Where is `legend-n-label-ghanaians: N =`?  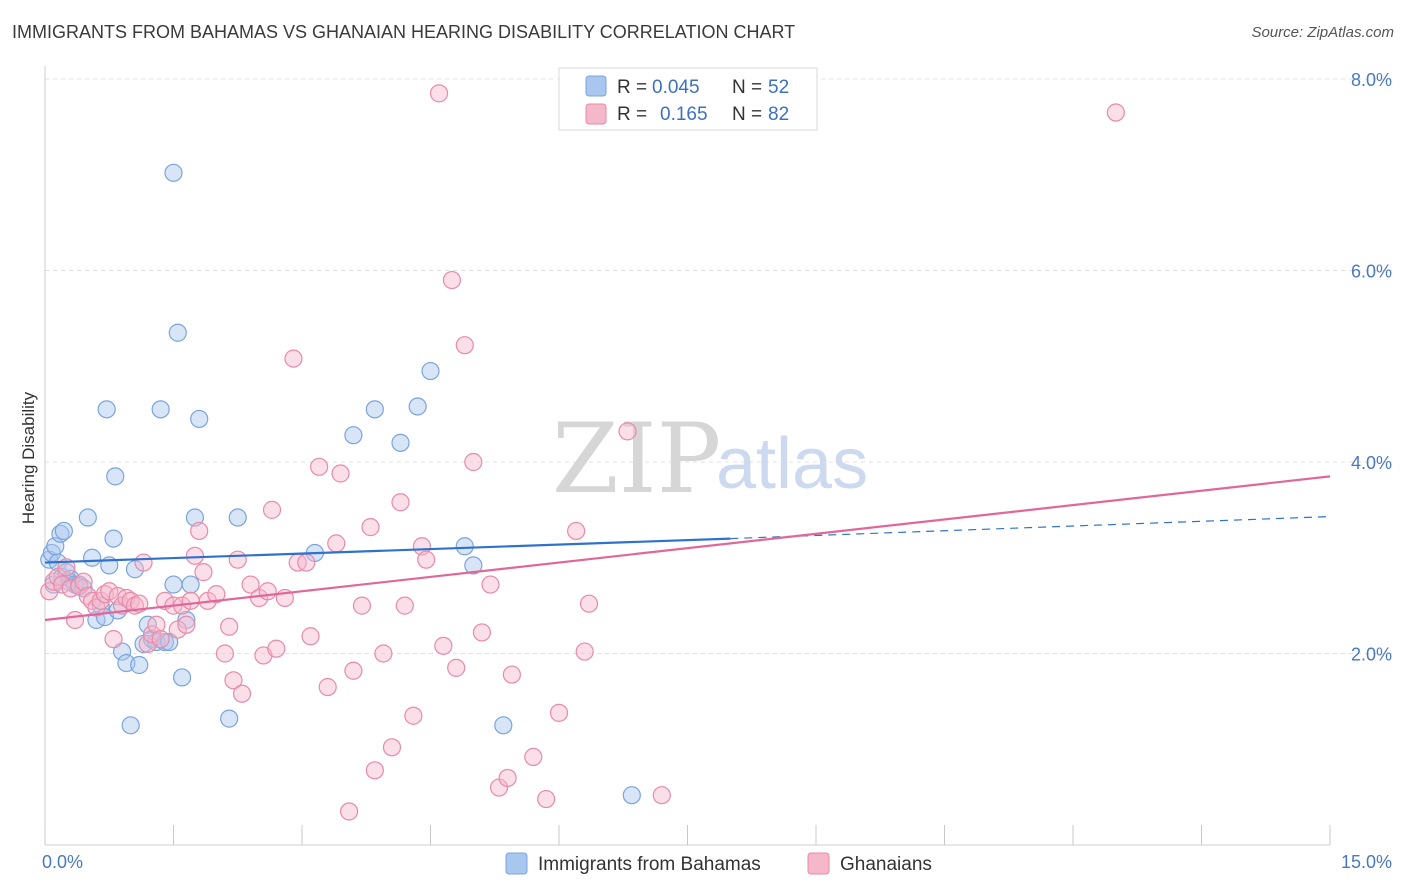 legend-n-label-ghanaians: N = is located at coordinates (747, 114).